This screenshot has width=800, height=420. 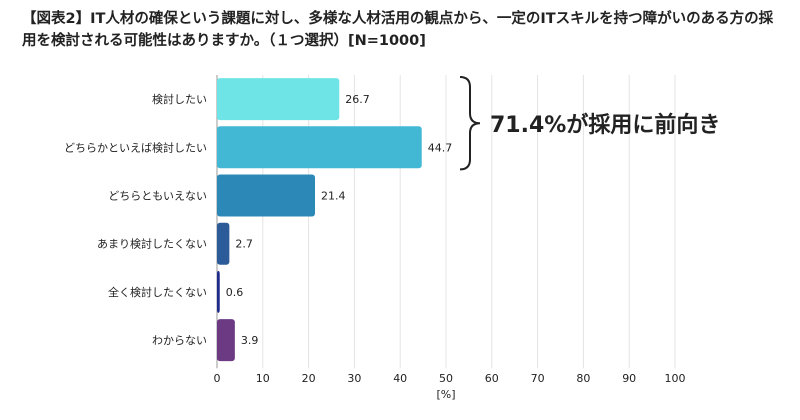 What do you see at coordinates (605, 125) in the screenshot?
I see `annotation-text: 71.4%が採用に前向き` at bounding box center [605, 125].